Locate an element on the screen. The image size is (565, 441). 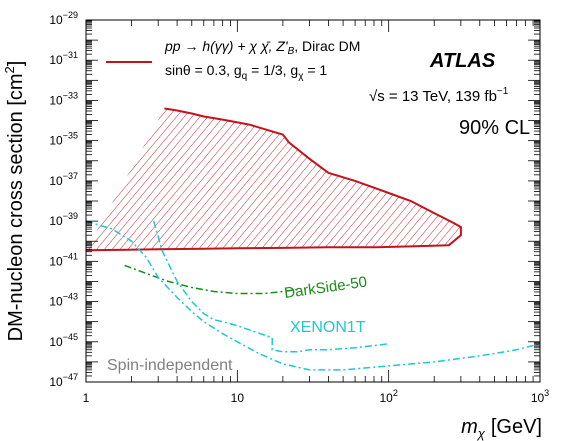
x-tick-label: 10³ is located at coordinates (540, 396).